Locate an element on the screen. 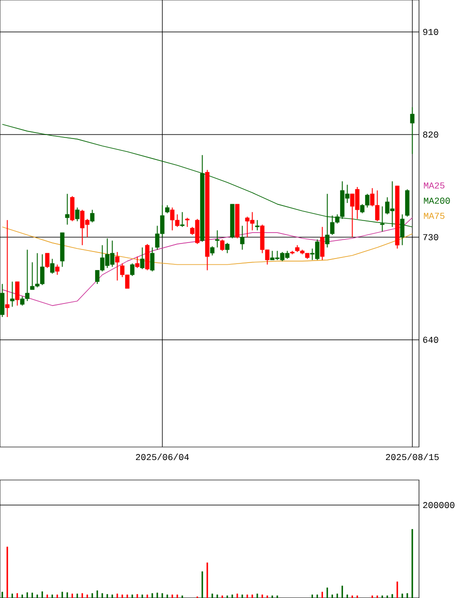 The height and width of the screenshot is (598, 472). y-tick-label: 200000 is located at coordinates (438, 505).